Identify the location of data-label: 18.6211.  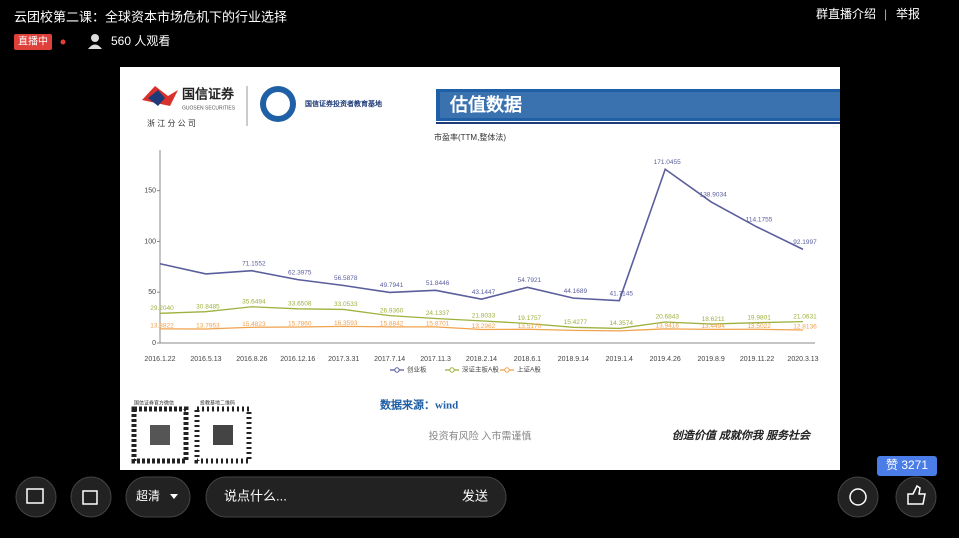
(713, 319).